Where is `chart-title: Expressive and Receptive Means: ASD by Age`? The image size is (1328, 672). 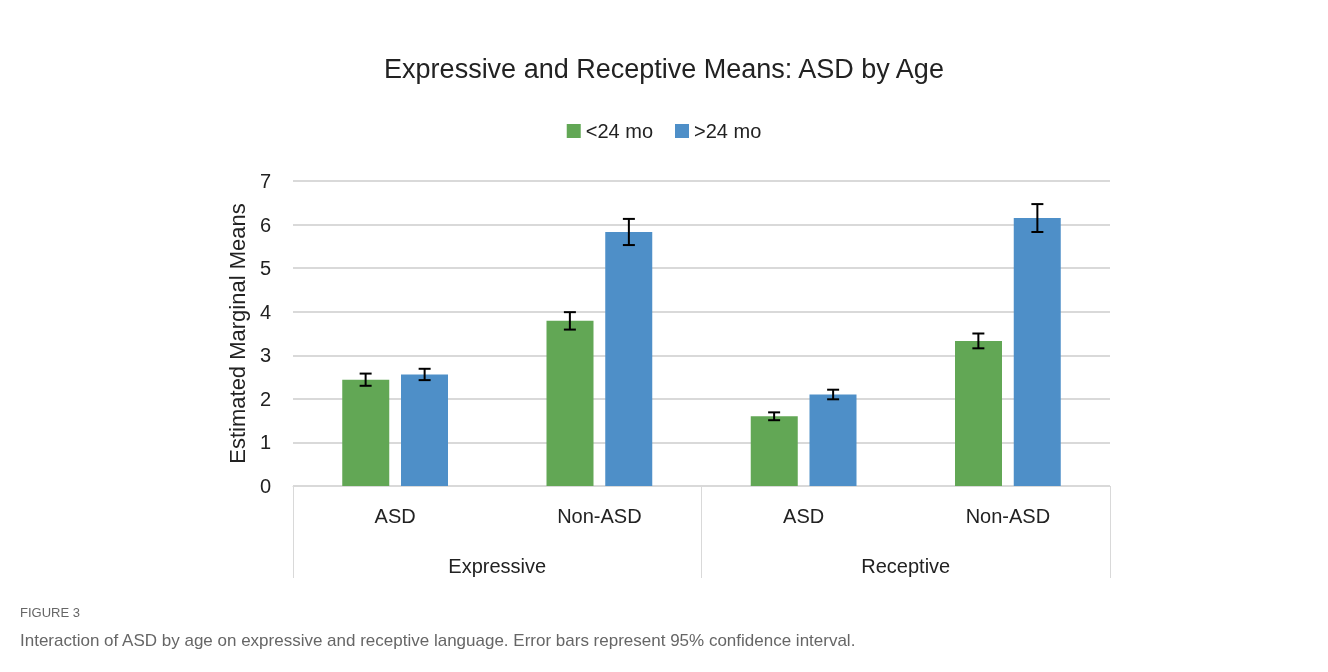
chart-title: Expressive and Receptive Means: ASD by Age is located at coordinates (664, 68).